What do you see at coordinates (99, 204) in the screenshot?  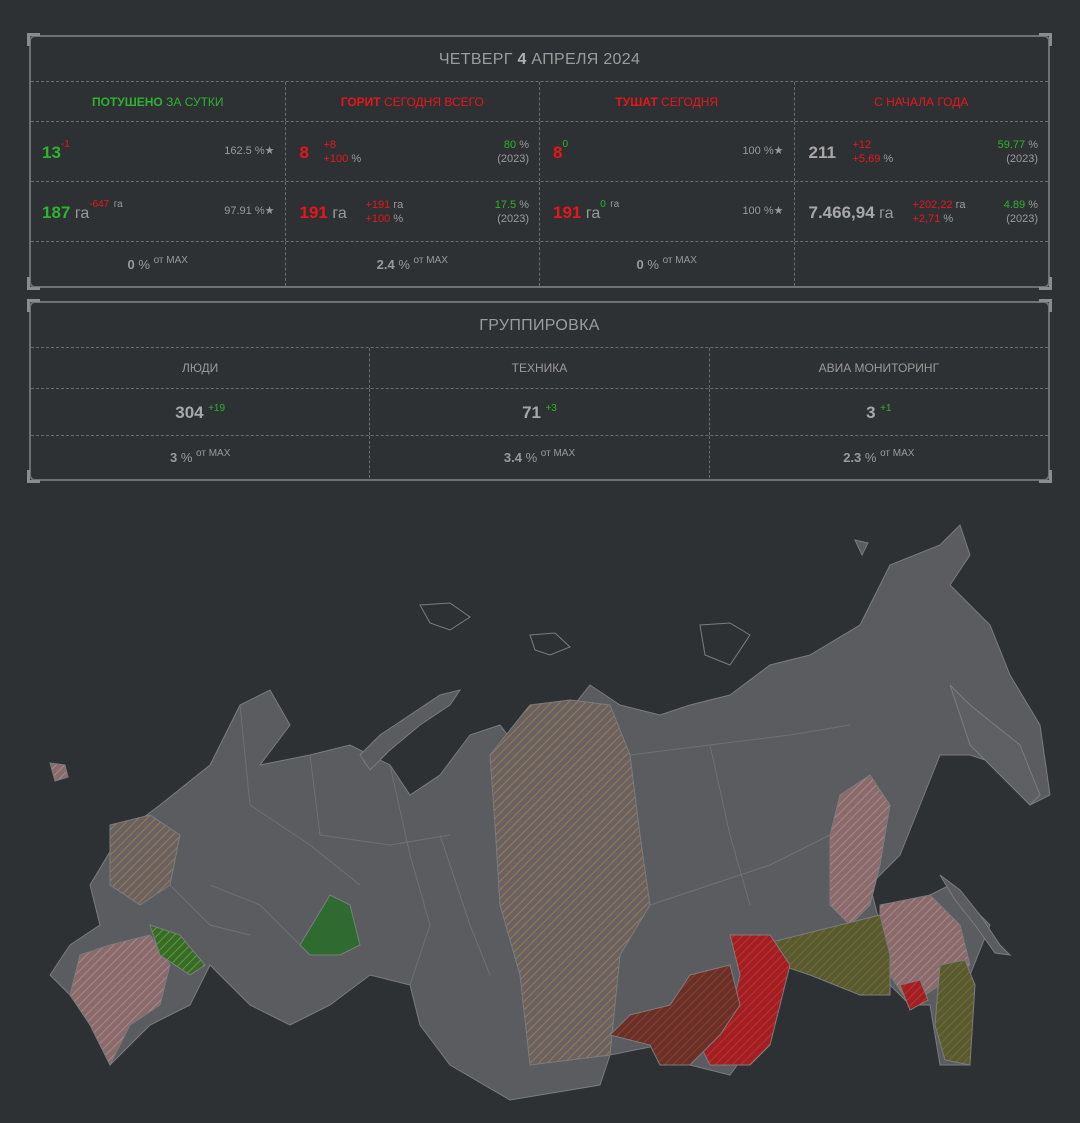 I see `extinguished-area-delta: -647` at bounding box center [99, 204].